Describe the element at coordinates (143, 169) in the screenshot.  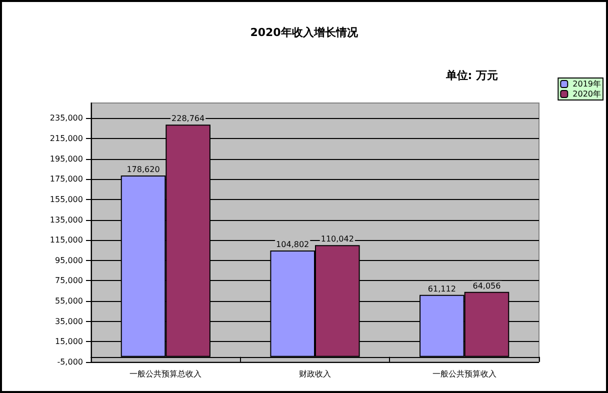
I see `data-label: 178,620` at that location.